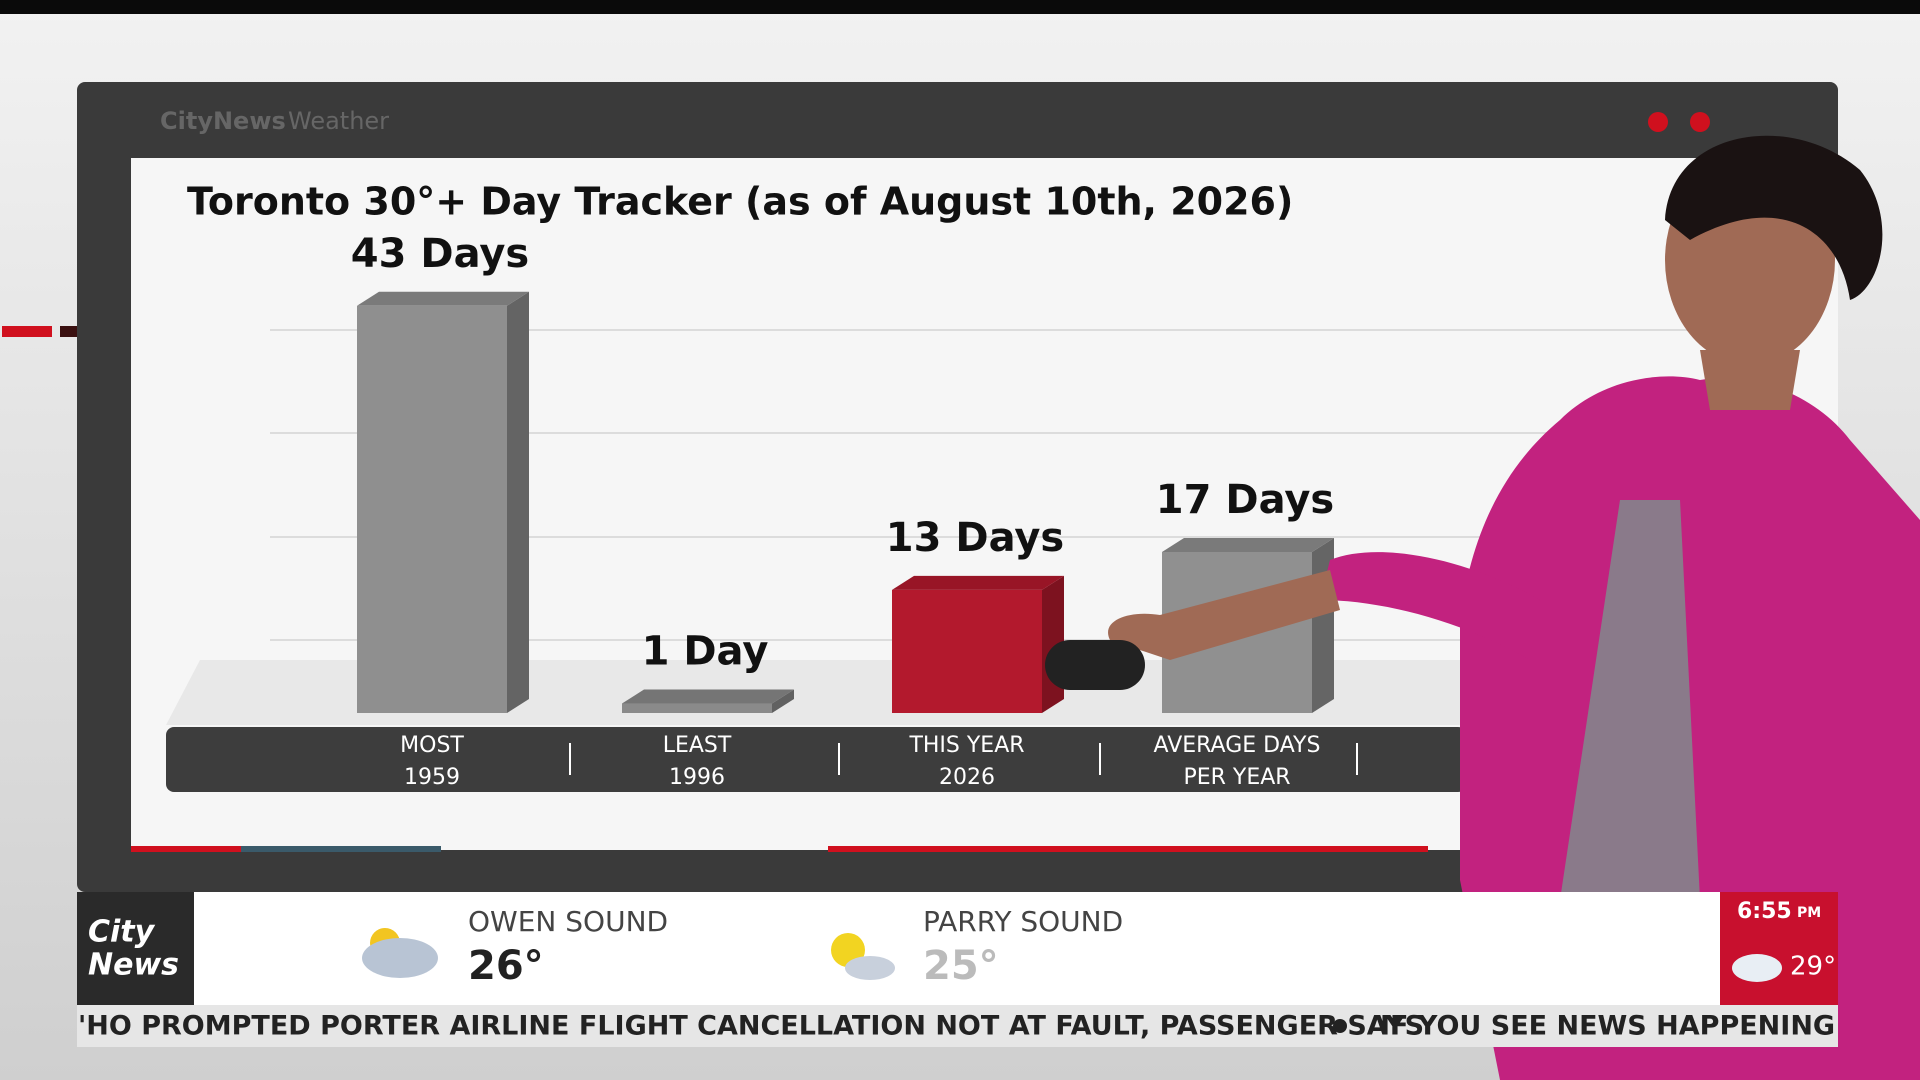  What do you see at coordinates (1634, 1026) in the screenshot?
I see `ticker-item: IF YOU SEE NEWS HAPPENING OR` at bounding box center [1634, 1026].